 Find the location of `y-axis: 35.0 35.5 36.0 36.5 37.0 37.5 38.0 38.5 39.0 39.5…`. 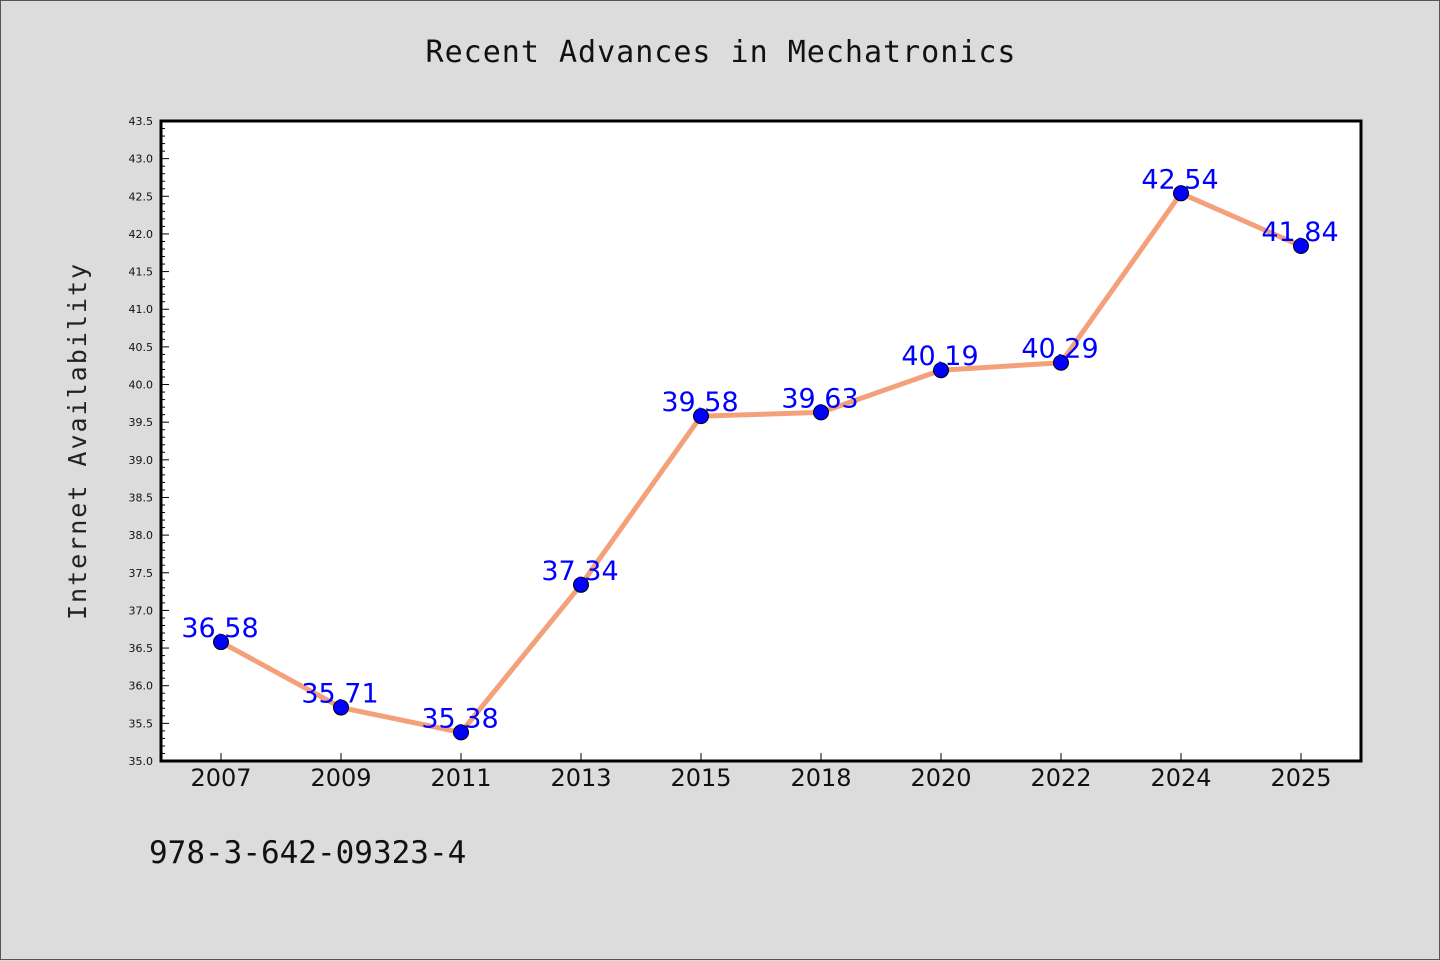

y-axis: 35.0 35.5 36.0 36.5 37.0 37.5 38.0 38.5 39.0 39.5… is located at coordinates (149, 441).